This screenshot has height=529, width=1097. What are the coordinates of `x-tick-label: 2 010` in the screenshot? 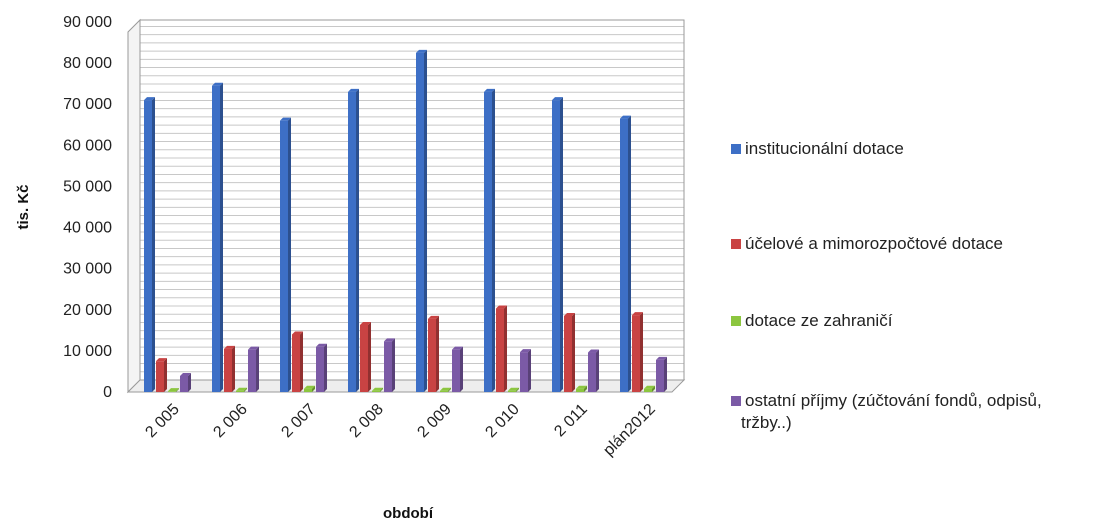 It's located at (502, 421).